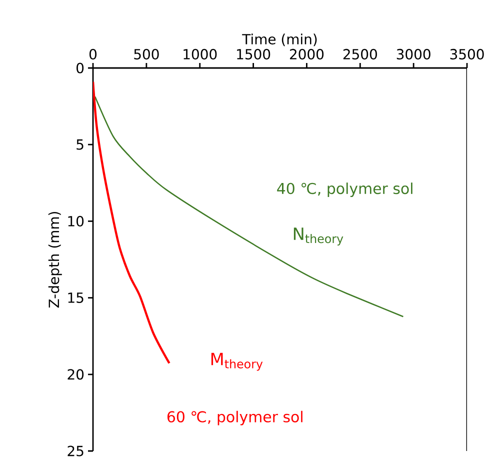 Image resolution: width=499 pixels, height=462 pixels. Describe the element at coordinates (360, 54) in the screenshot. I see `x-tick-label: 2500` at that location.